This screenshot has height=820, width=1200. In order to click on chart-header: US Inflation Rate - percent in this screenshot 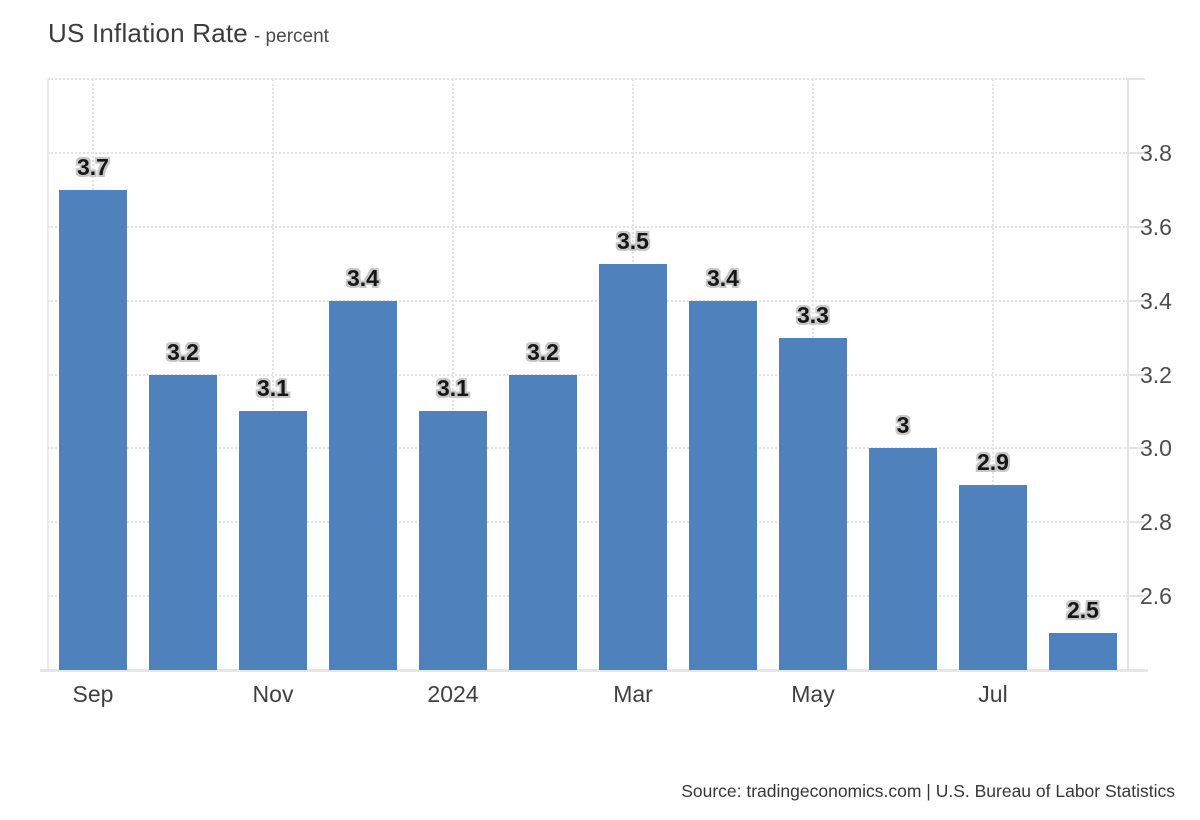, I will do `click(188, 33)`.